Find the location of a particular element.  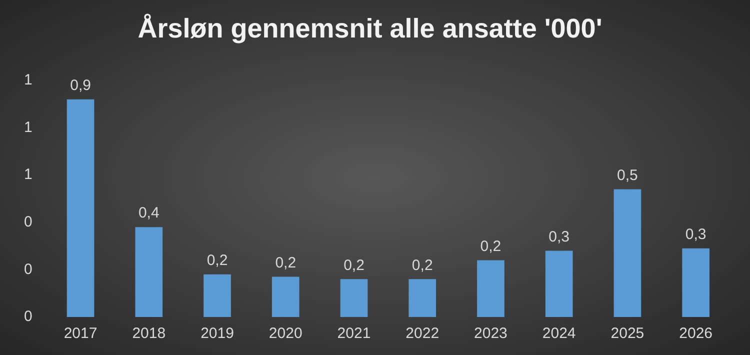

x-tick-label: 2021 is located at coordinates (354, 333).